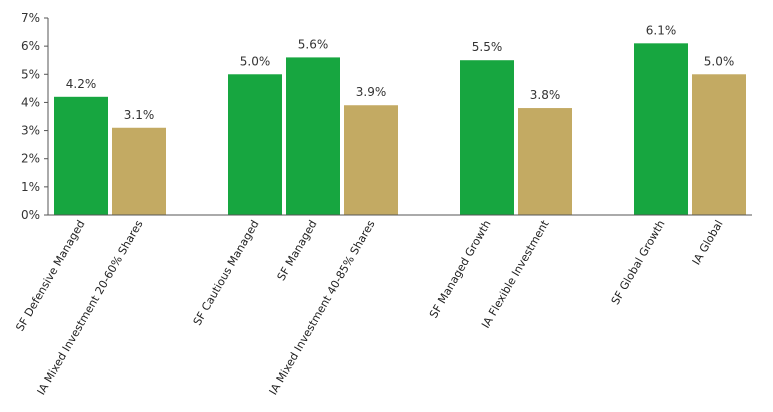 Image resolution: width=773 pixels, height=412 pixels. Describe the element at coordinates (50, 276) in the screenshot. I see `category-label: SF Defensive Managed` at that location.